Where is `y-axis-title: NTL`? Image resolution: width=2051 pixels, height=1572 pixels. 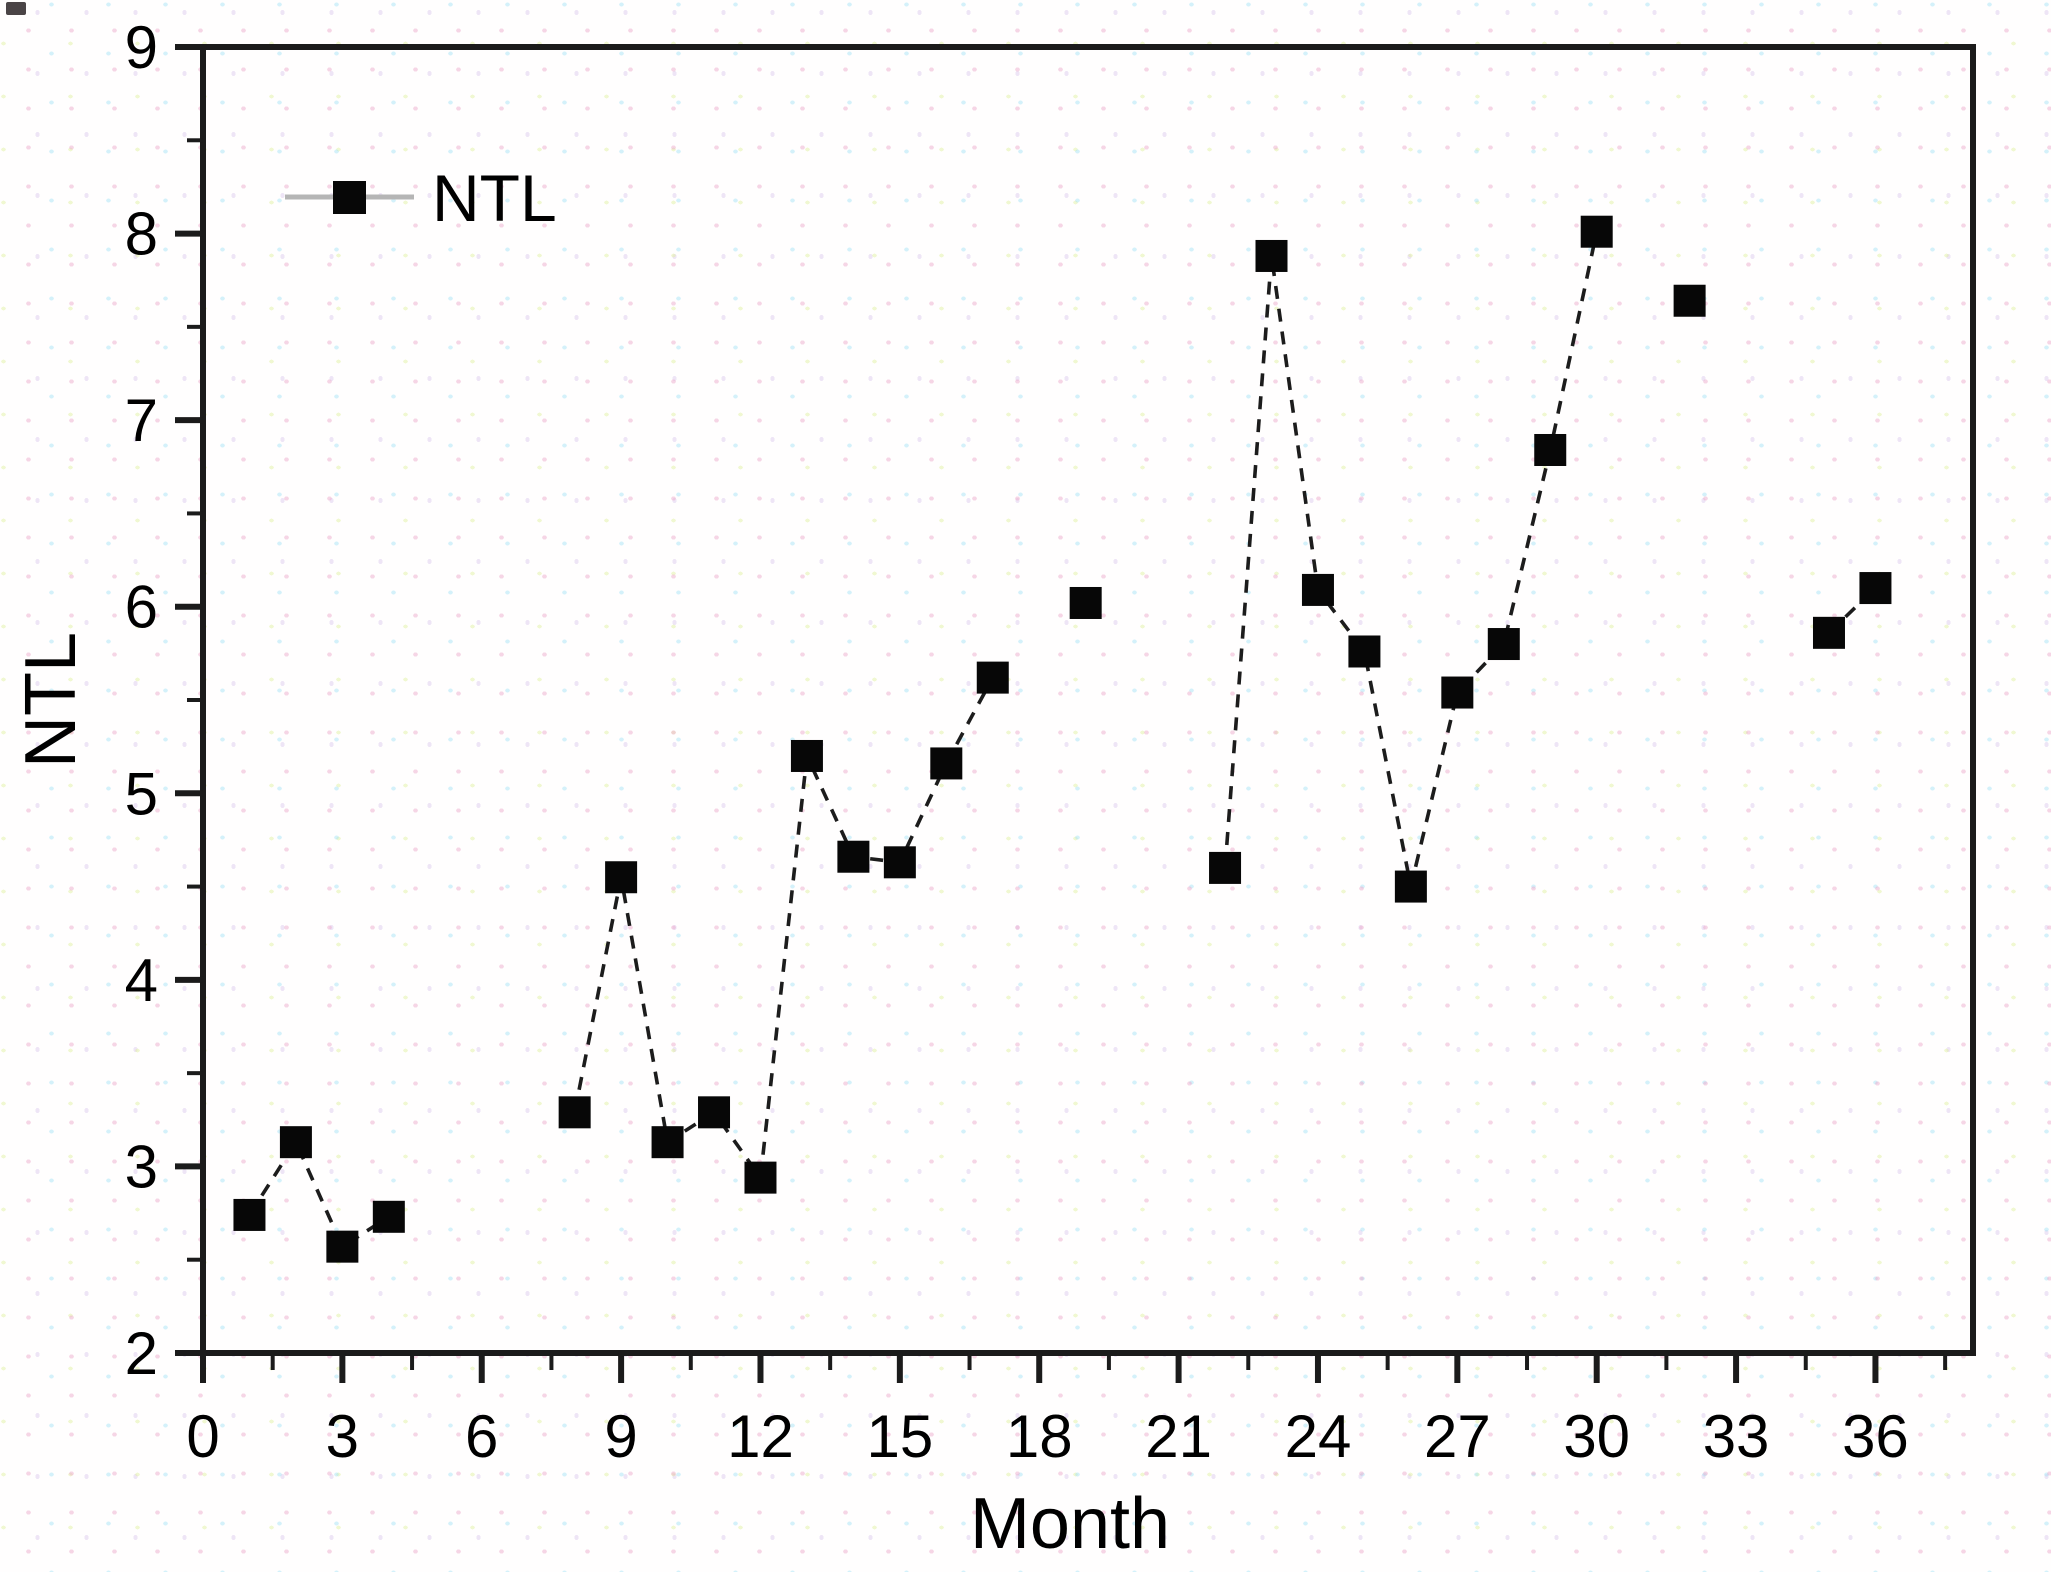 y-axis-title: NTL is located at coordinates (51, 700).